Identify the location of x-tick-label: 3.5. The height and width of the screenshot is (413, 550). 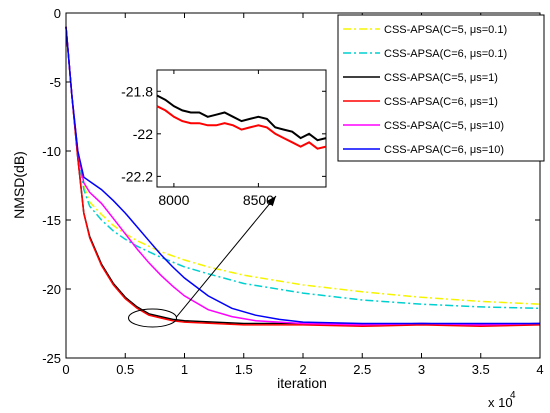
(481, 369).